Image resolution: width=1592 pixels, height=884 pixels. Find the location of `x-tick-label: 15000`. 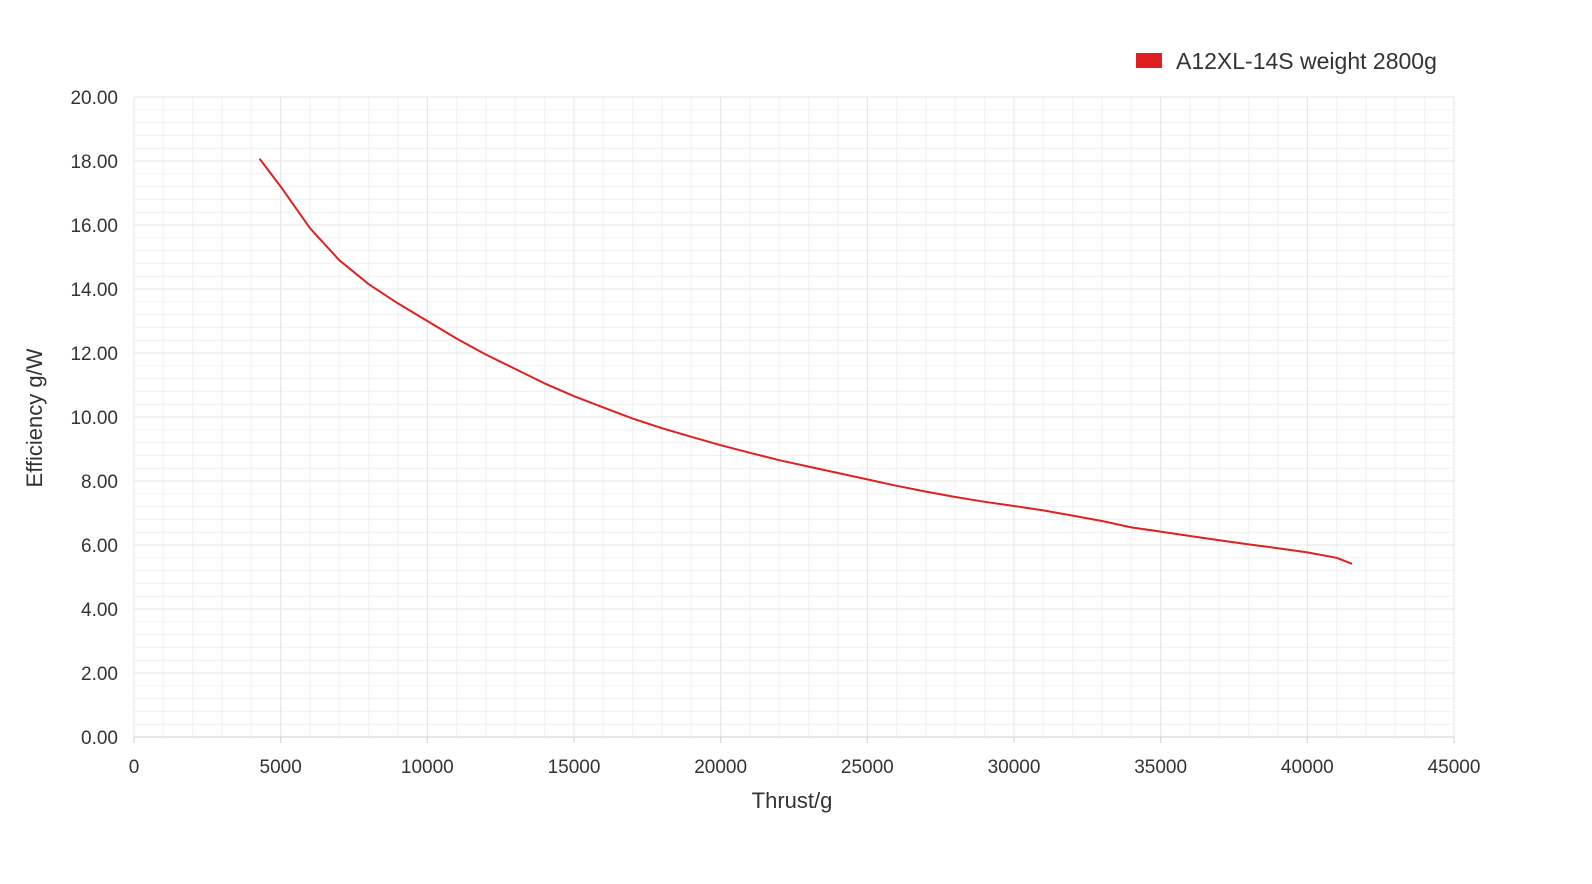

x-tick-label: 15000 is located at coordinates (574, 767).